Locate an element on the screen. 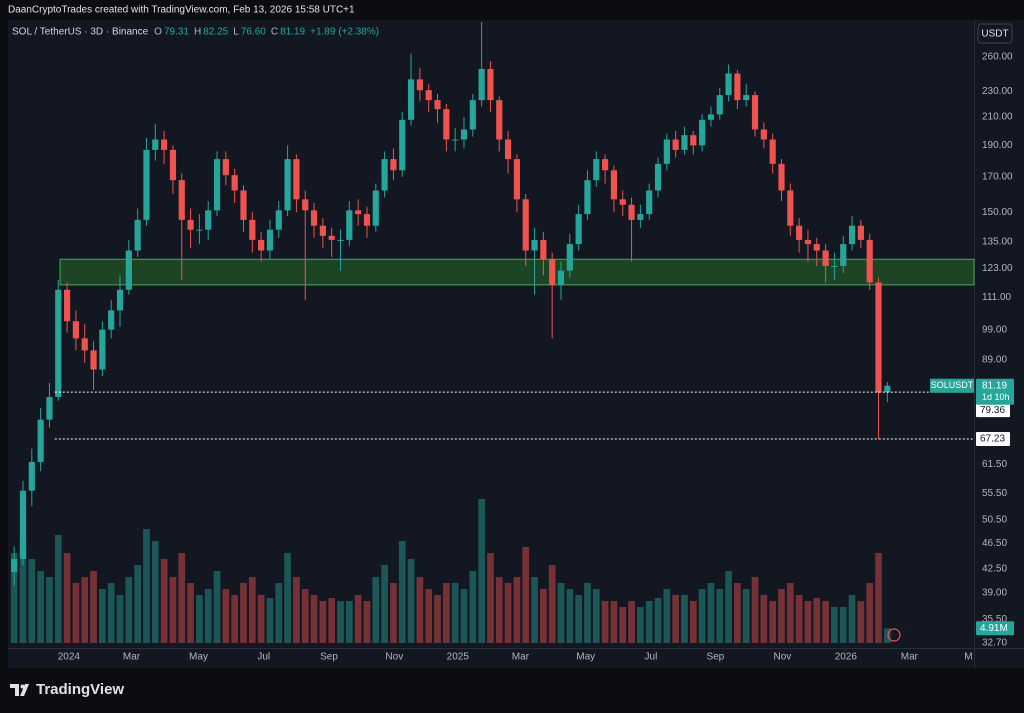 This screenshot has width=1024, height=713. y-tick-label: 123.00 is located at coordinates (997, 268).